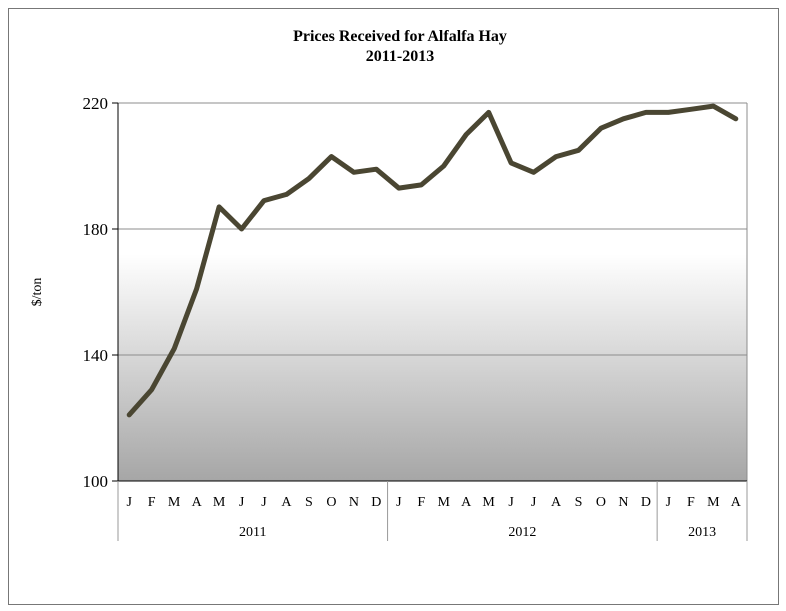  I want to click on y-tick-label: 100, so click(96, 481).